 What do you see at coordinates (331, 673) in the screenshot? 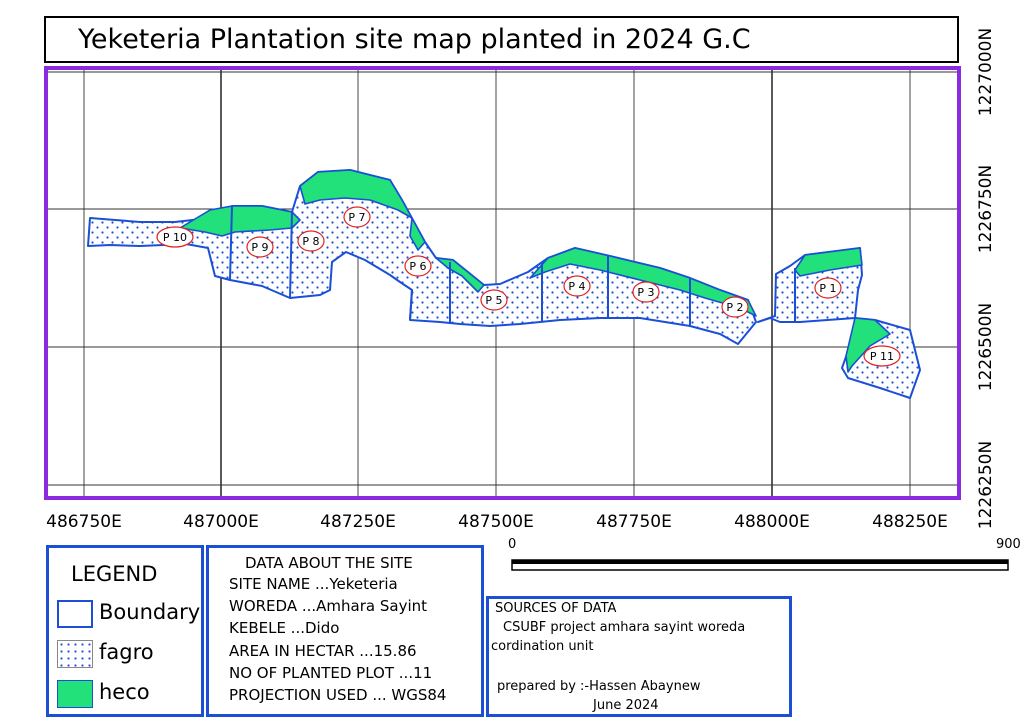
I see `site-data-line: NO OF PLANTED PLOT ...11` at bounding box center [331, 673].